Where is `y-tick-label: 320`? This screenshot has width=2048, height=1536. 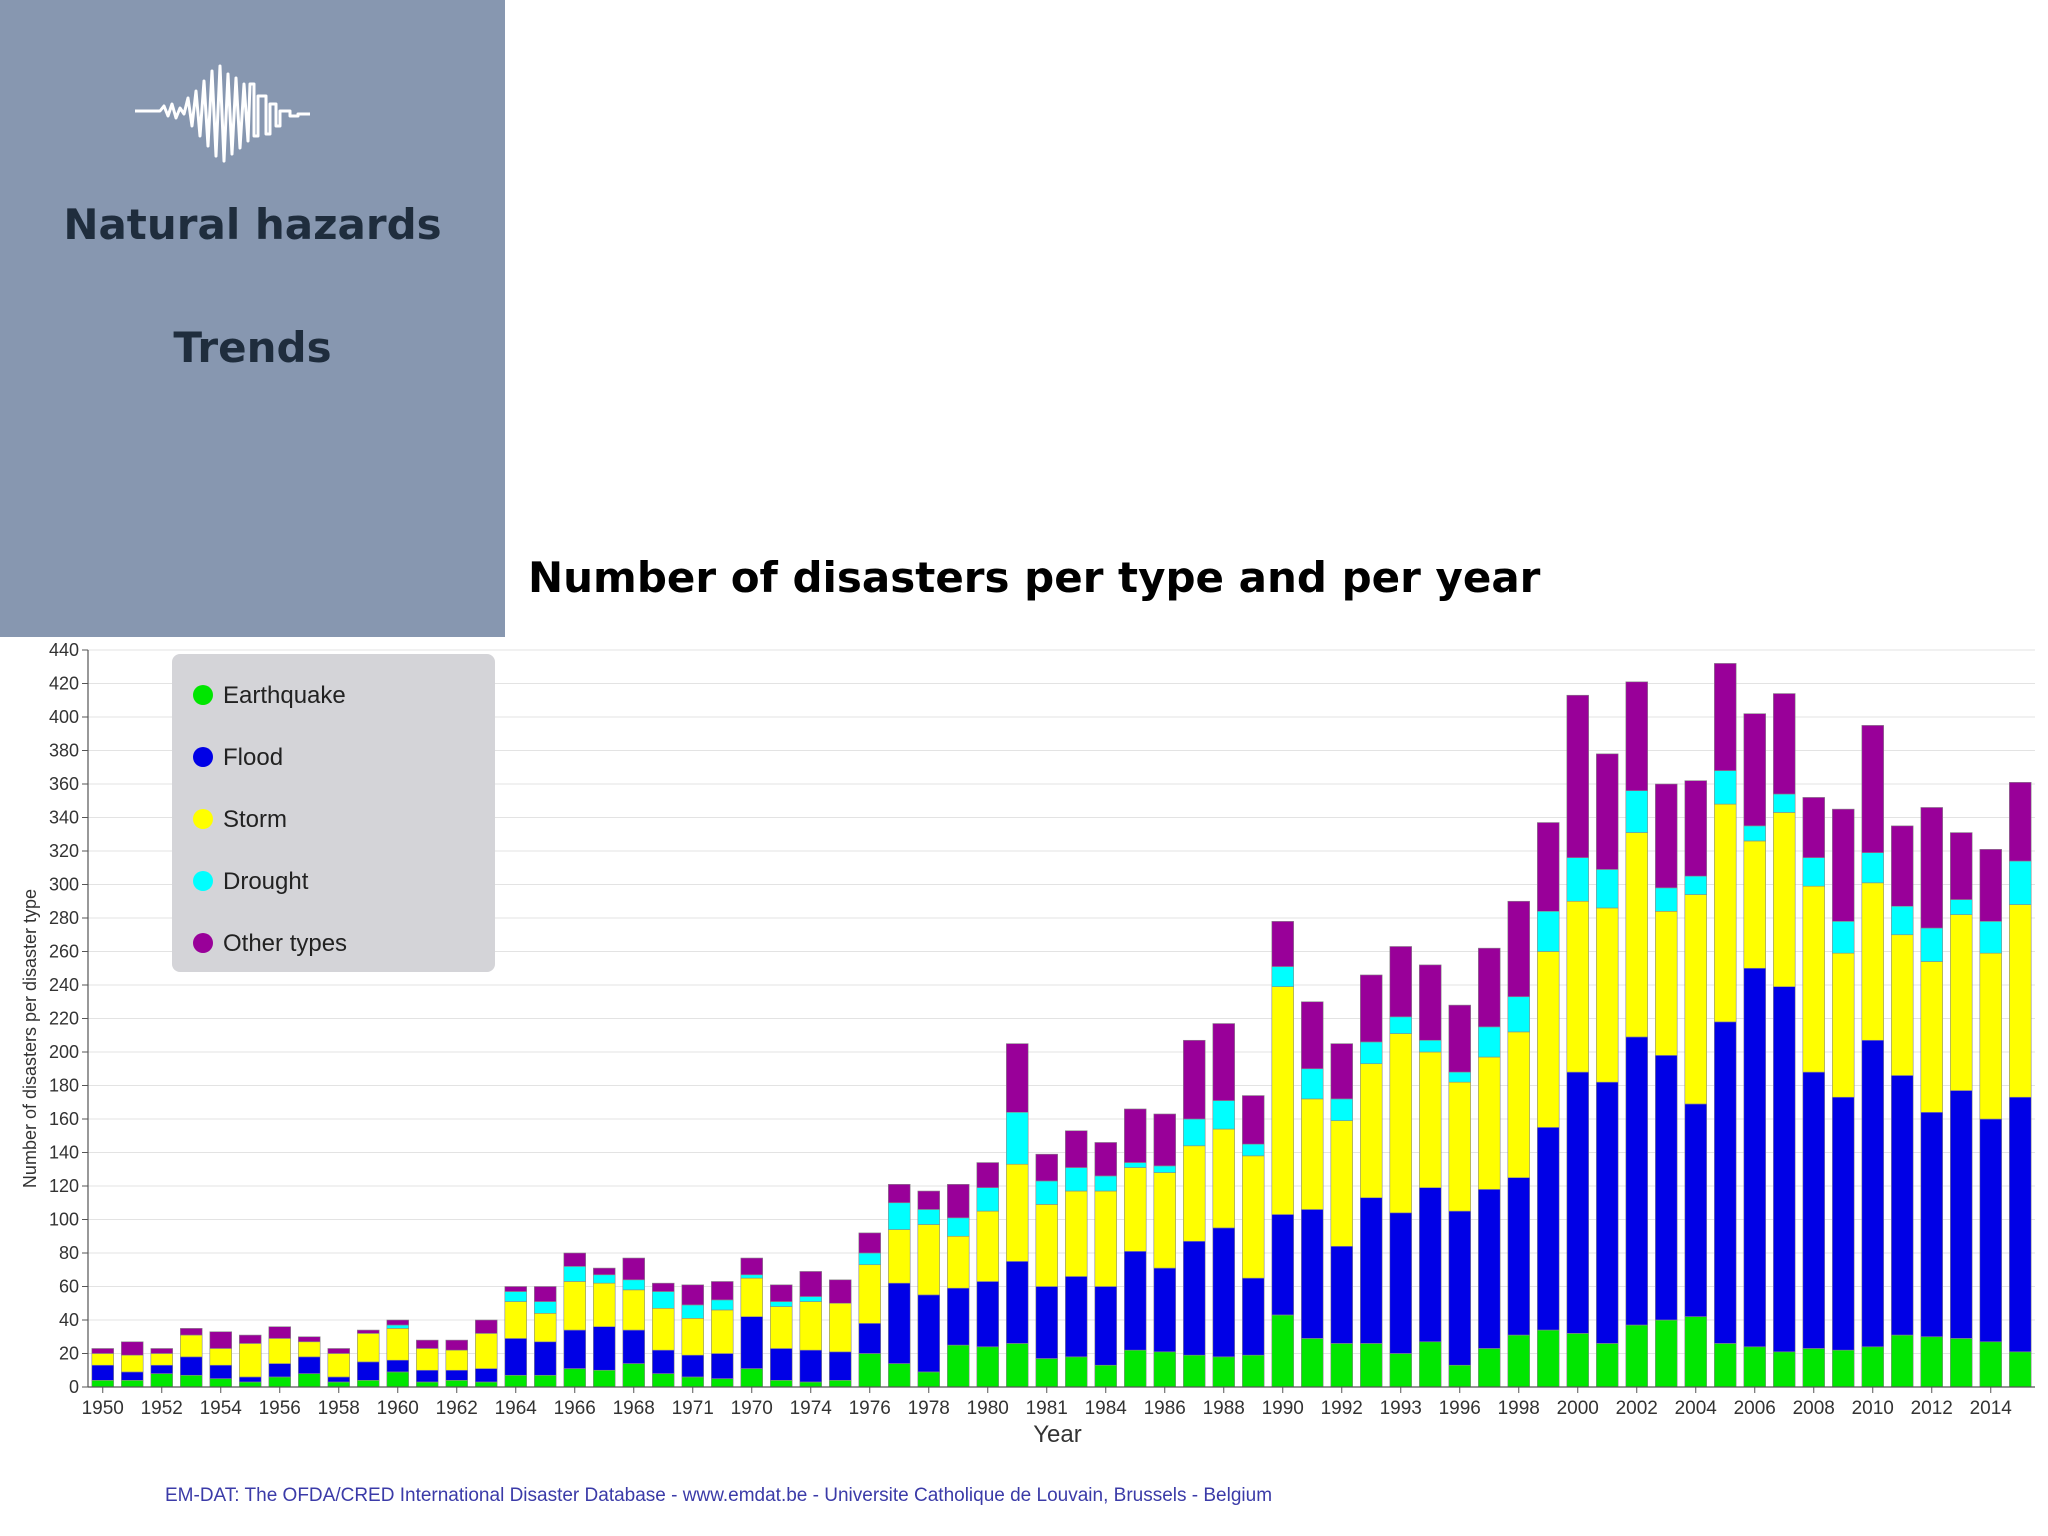 y-tick-label: 320 is located at coordinates (64, 851).